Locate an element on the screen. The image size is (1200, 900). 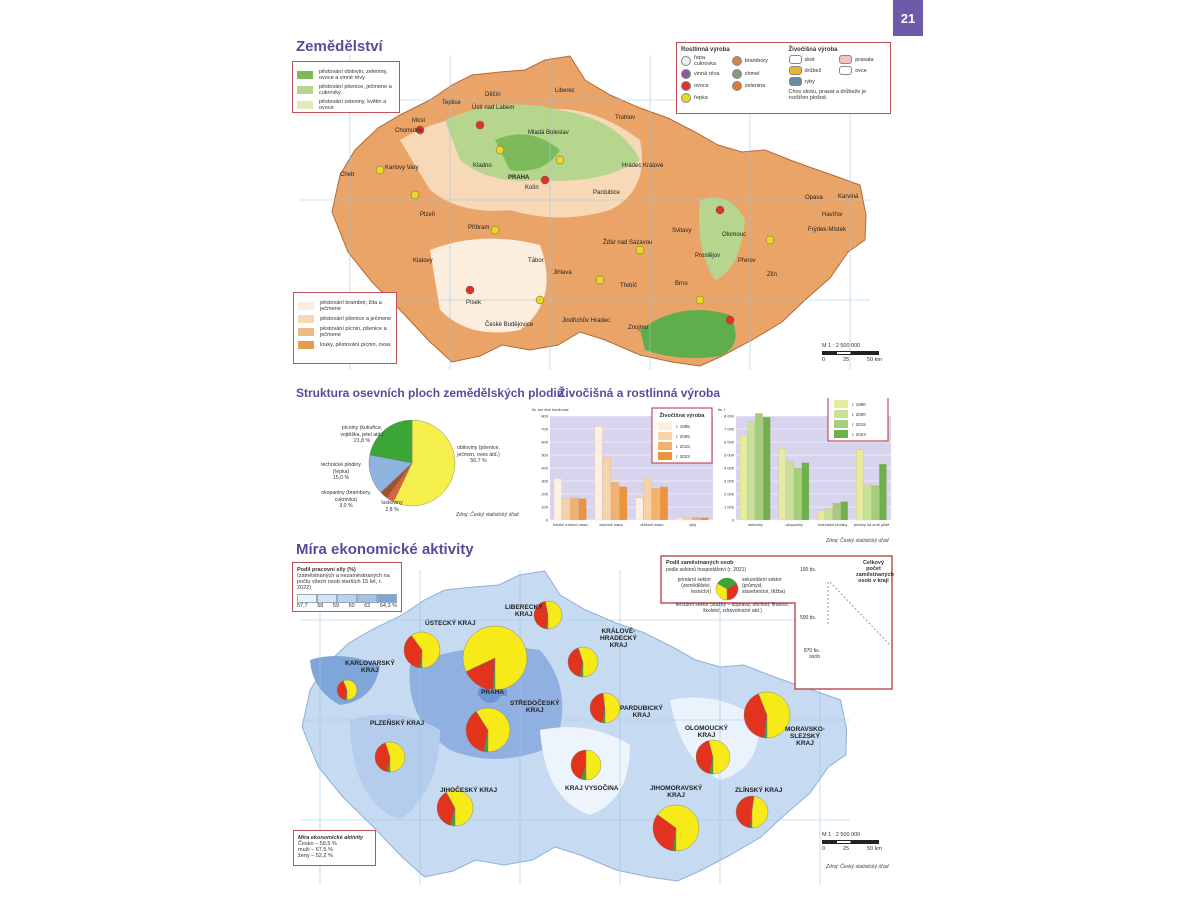
region-potatoes is located at coordinates (488, 285).